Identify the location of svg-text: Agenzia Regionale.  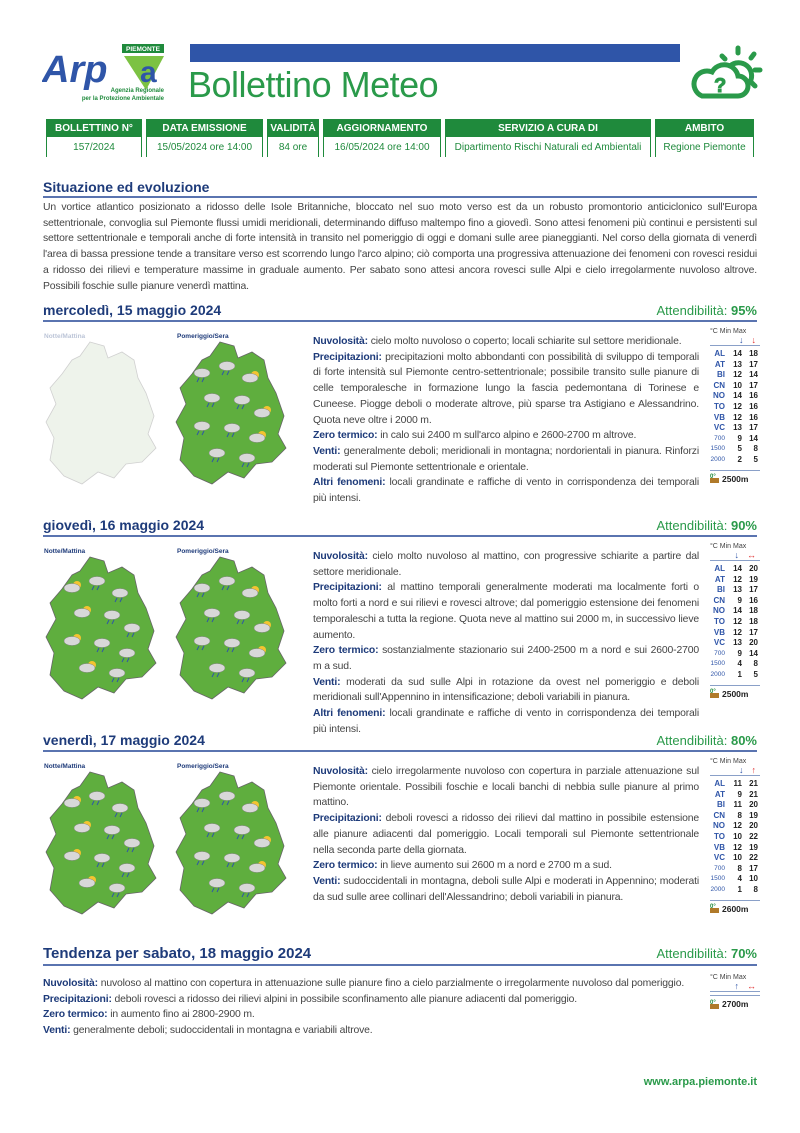
(138, 91).